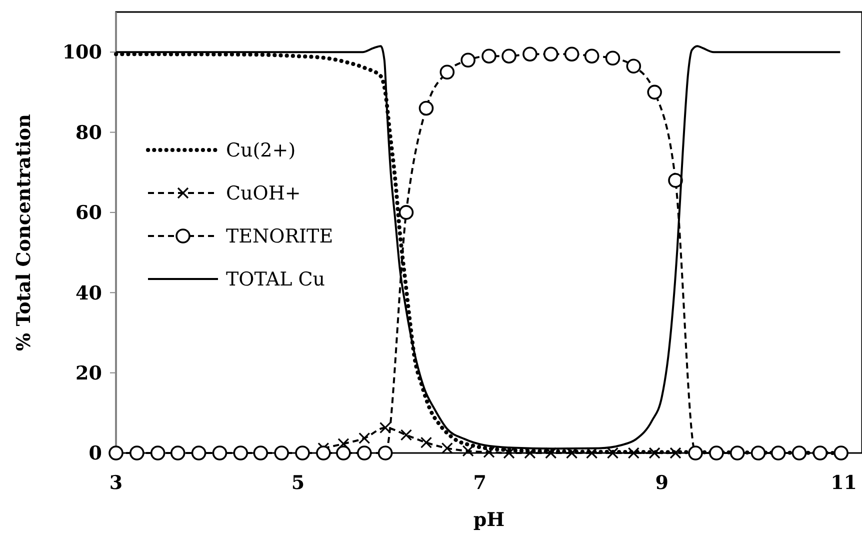  What do you see at coordinates (280, 237) in the screenshot?
I see `legend-label: TENORITE` at bounding box center [280, 237].